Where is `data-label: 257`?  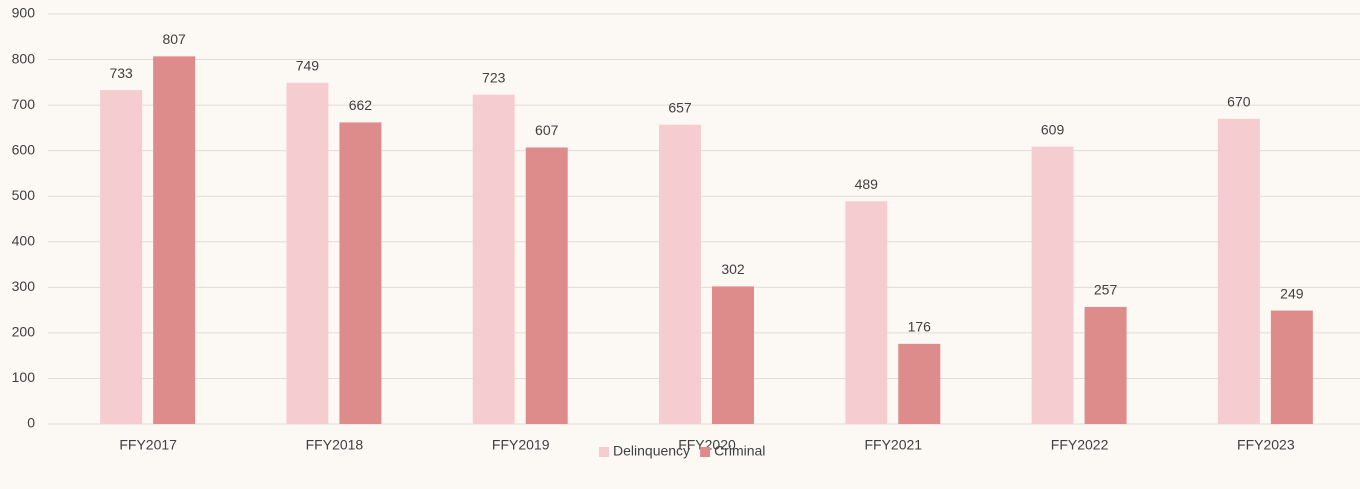 data-label: 257 is located at coordinates (1106, 290).